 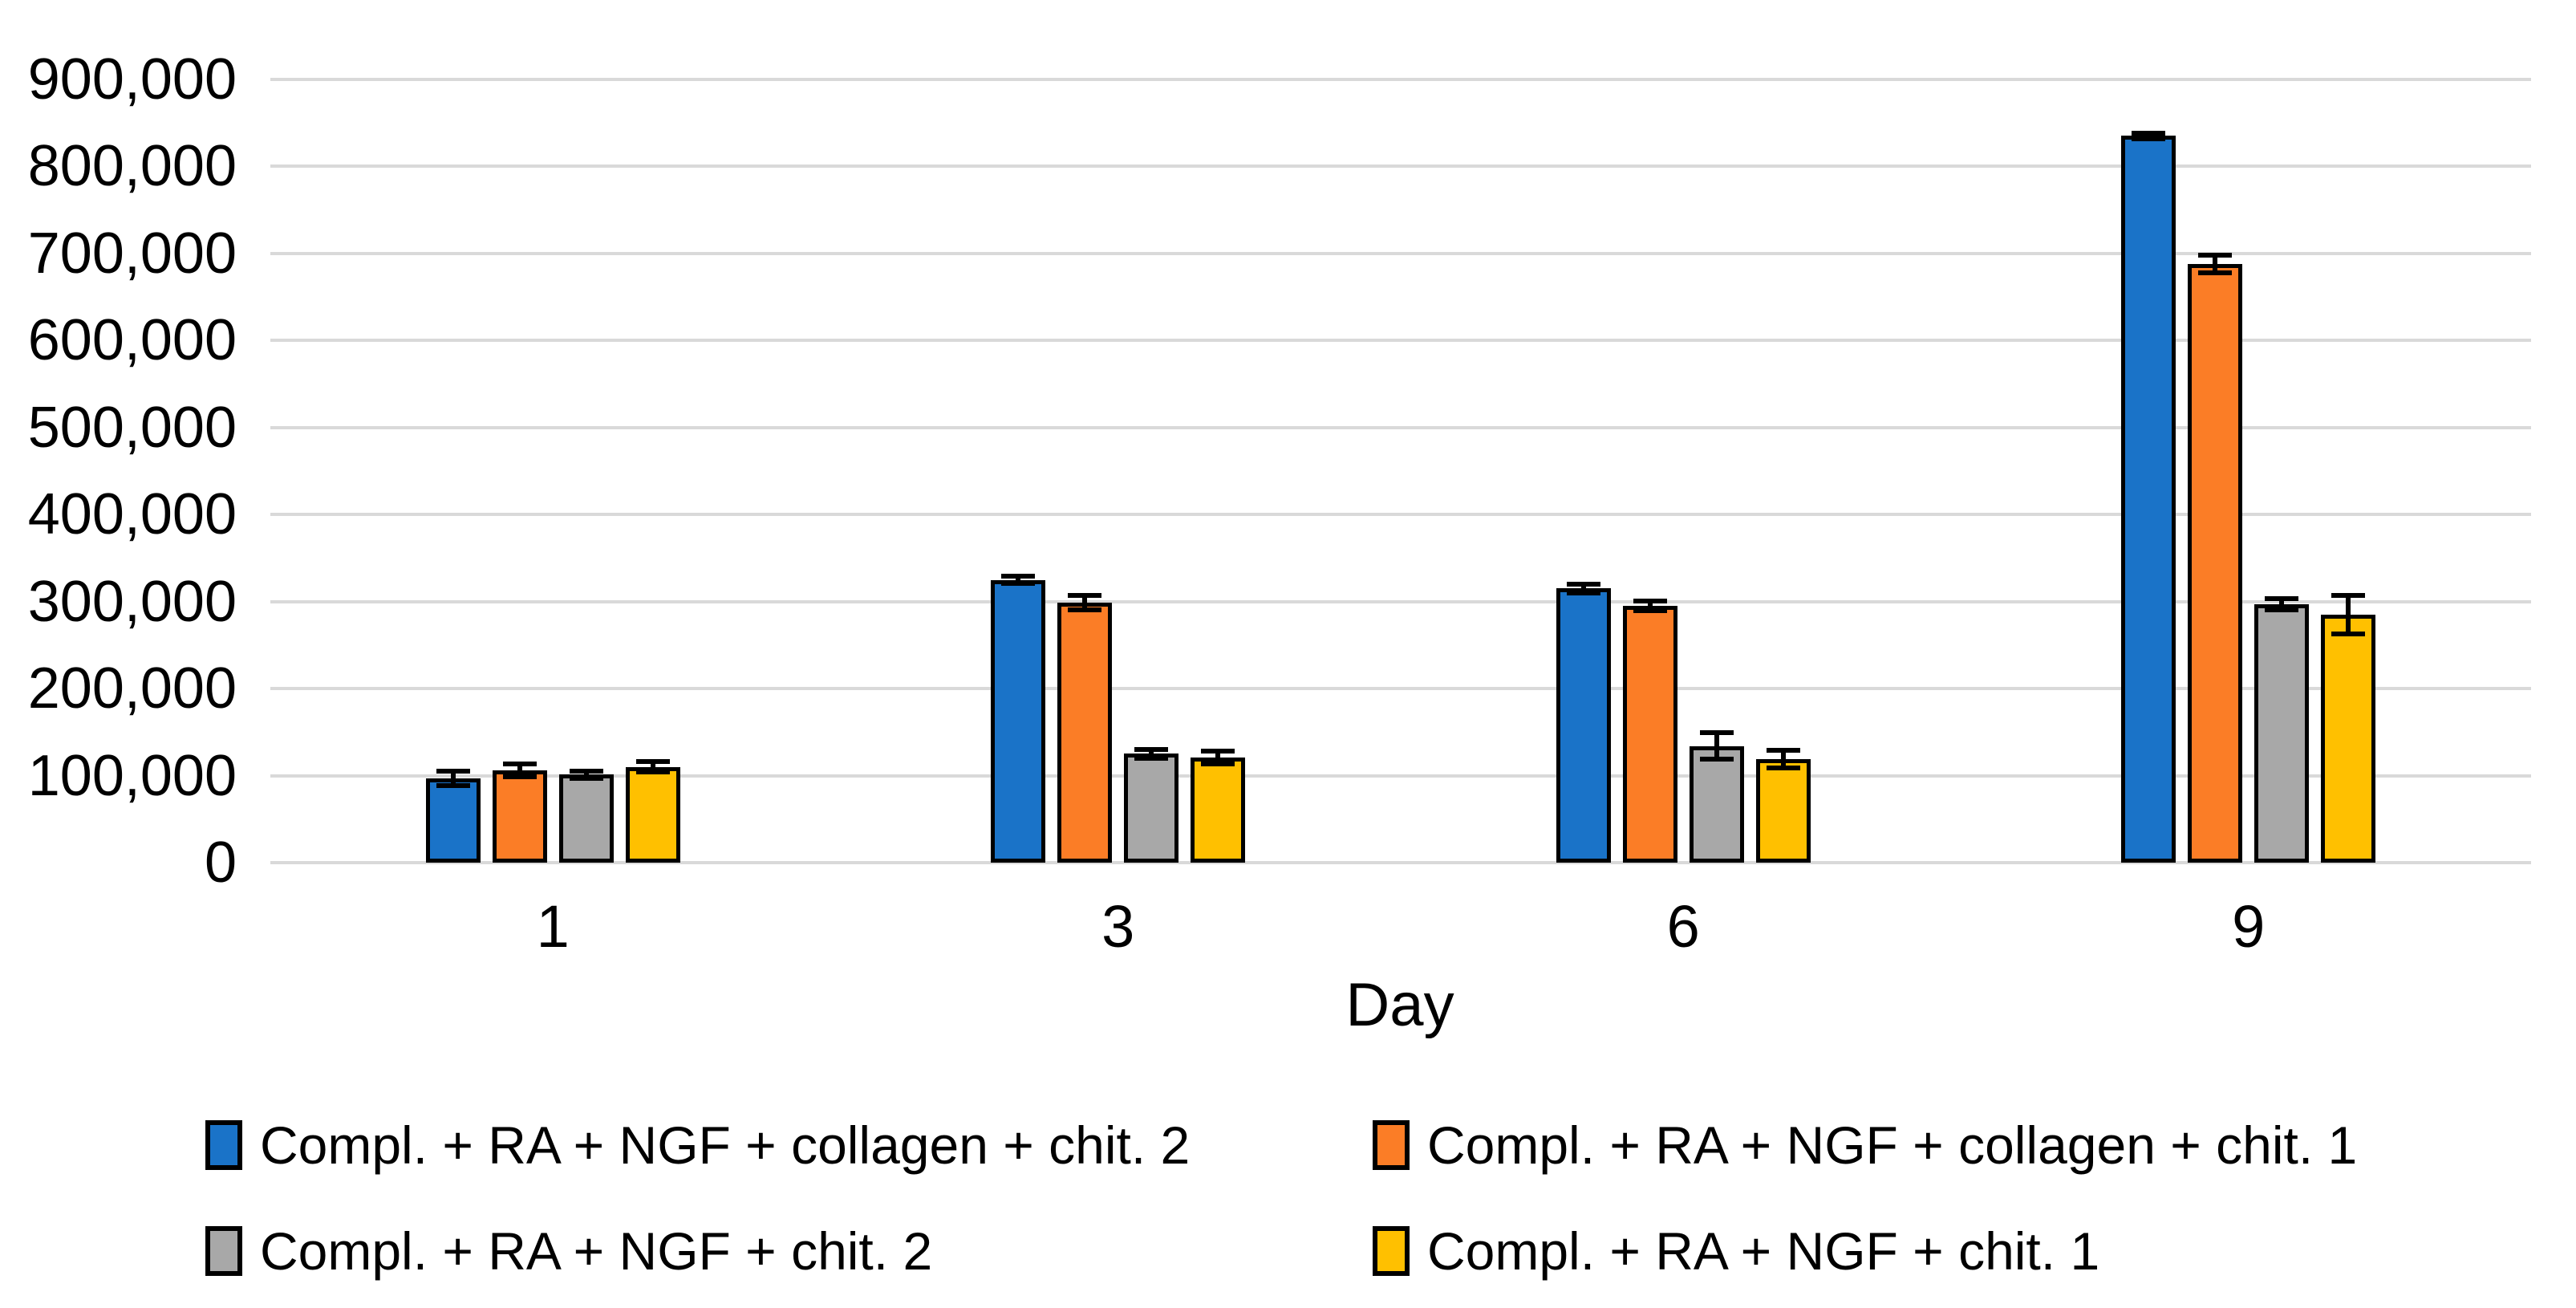 What do you see at coordinates (1783, 810) in the screenshot?
I see `bar-day6-series4` at bounding box center [1783, 810].